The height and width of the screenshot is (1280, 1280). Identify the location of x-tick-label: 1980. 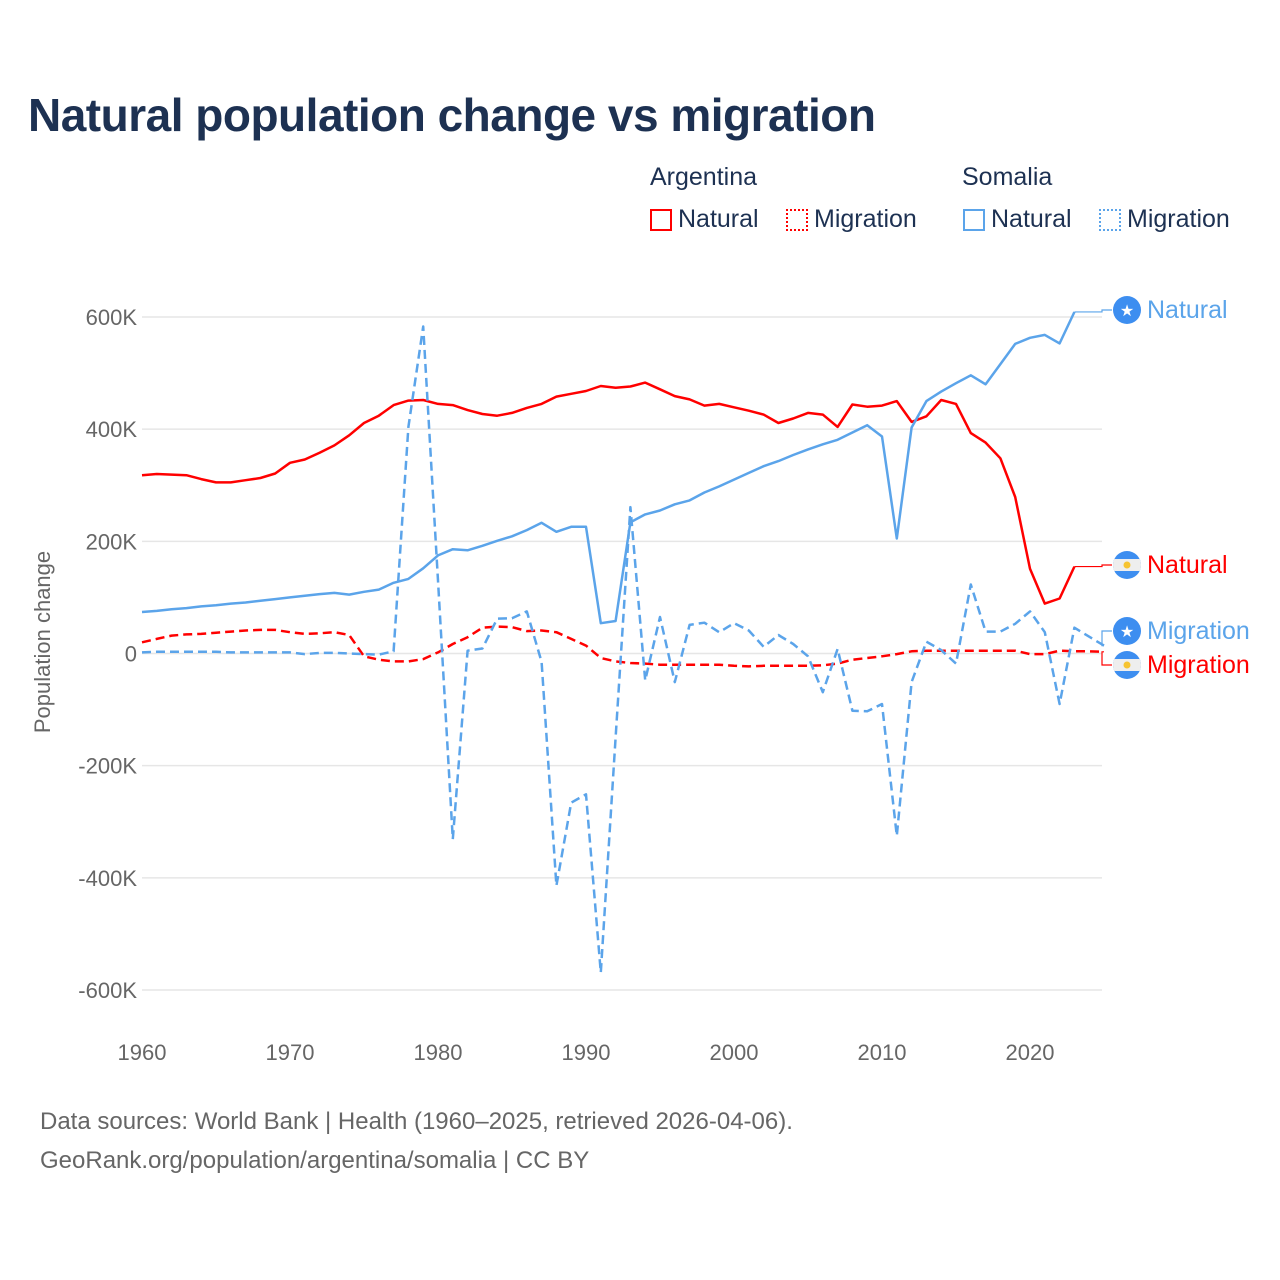
(438, 1052).